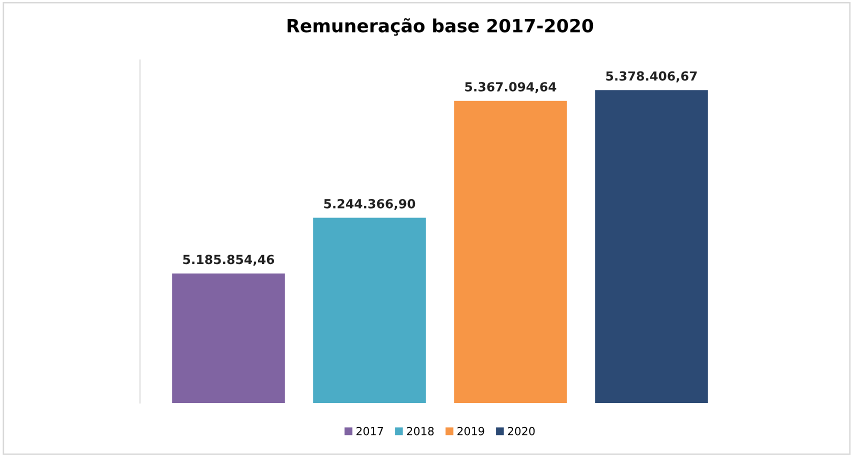  I want to click on data-label: 5.367.094,64, so click(510, 88).